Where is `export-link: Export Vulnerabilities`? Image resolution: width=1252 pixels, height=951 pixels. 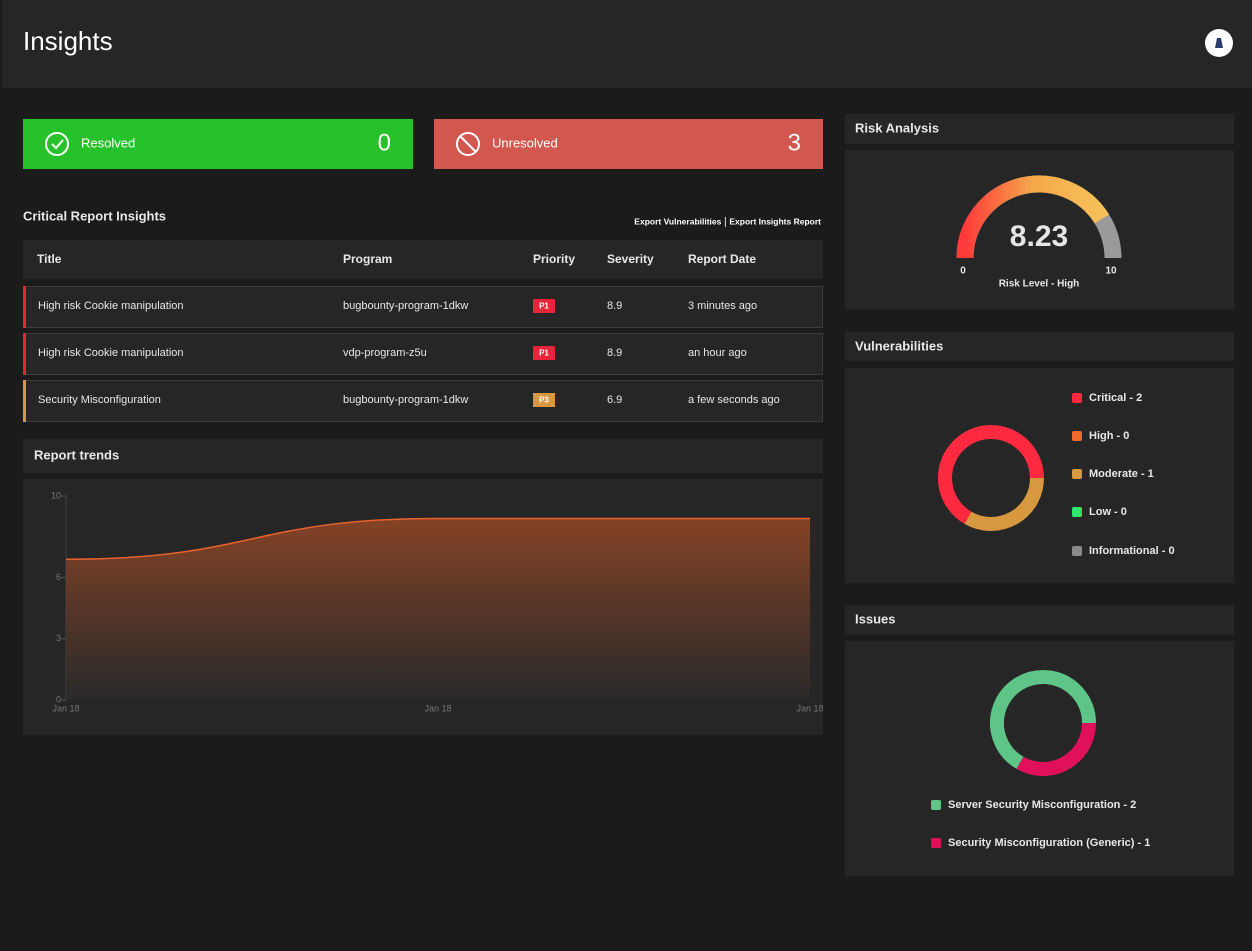
export-link: Export Vulnerabilities is located at coordinates (677, 221).